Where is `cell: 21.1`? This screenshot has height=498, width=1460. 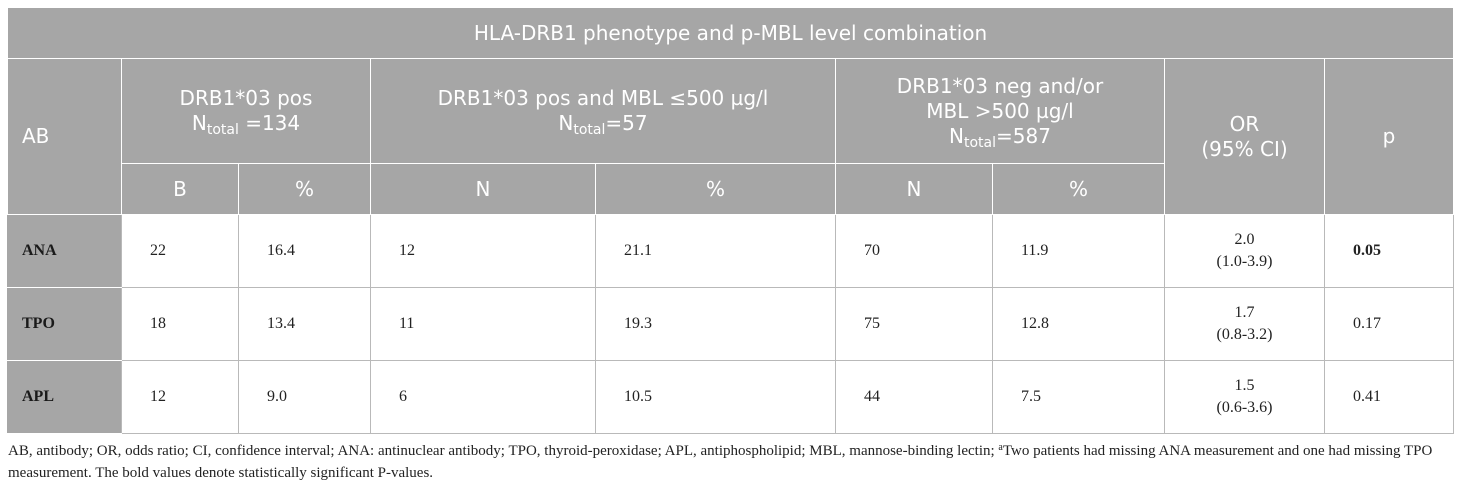 cell: 21.1 is located at coordinates (715, 251).